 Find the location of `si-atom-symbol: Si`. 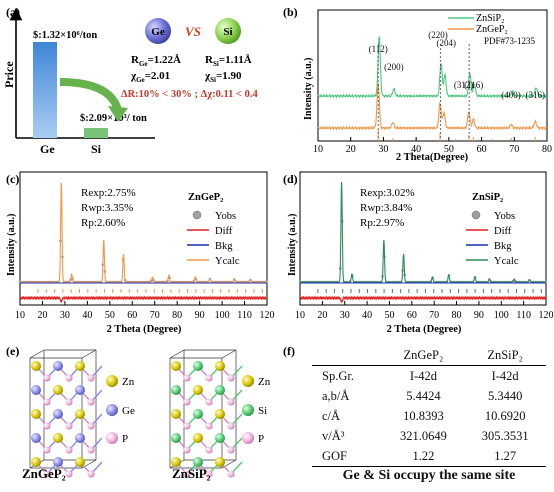

si-atom-symbol: Si is located at coordinates (227, 32).